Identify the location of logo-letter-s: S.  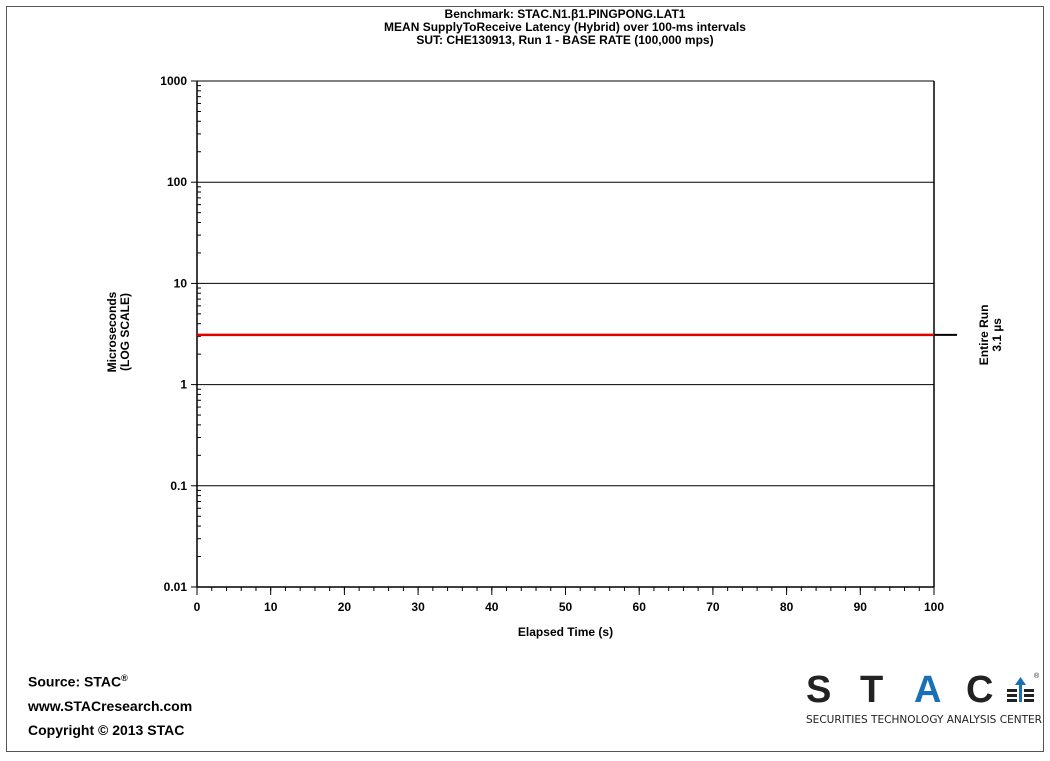
(818, 690).